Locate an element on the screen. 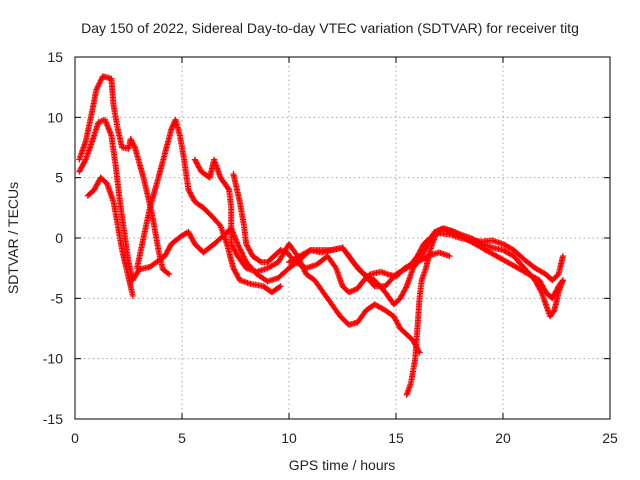 Image resolution: width=640 pixels, height=480 pixels. x-tick-label: 10 is located at coordinates (289, 438).